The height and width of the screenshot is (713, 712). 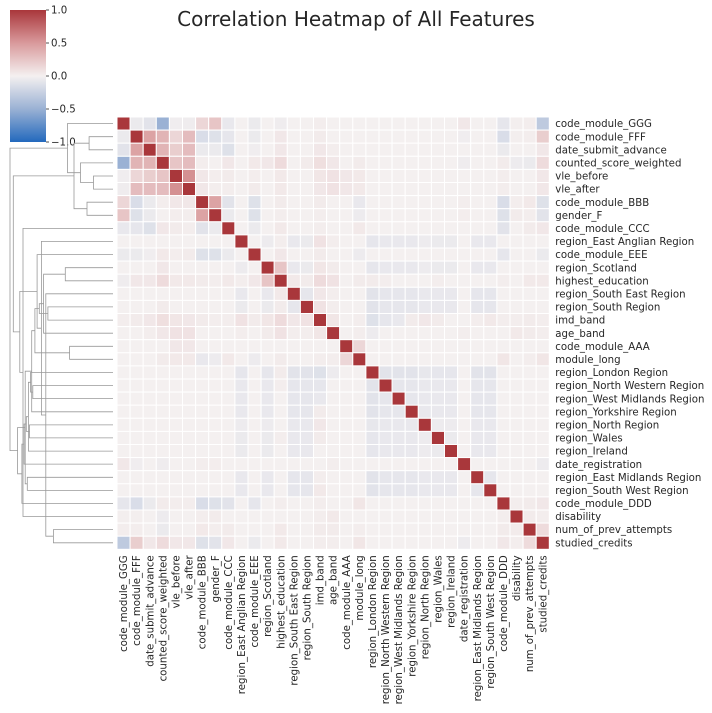 I want to click on row-tick-label: num_of_prev_attempts, so click(x=613, y=530).